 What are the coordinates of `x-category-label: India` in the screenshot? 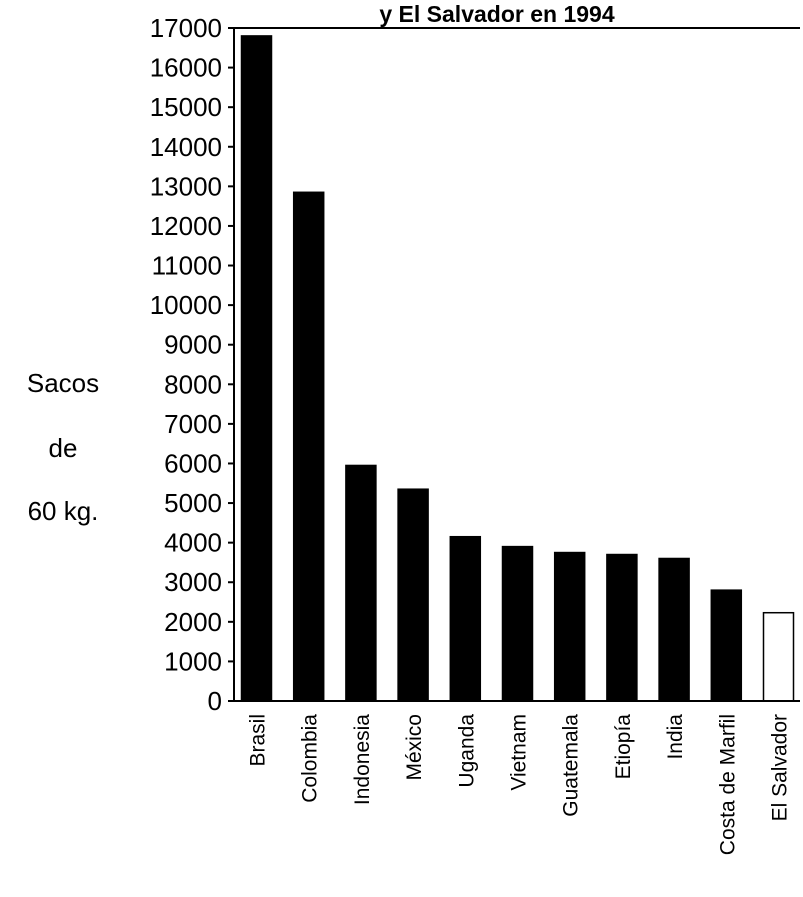 It's located at (675, 737).